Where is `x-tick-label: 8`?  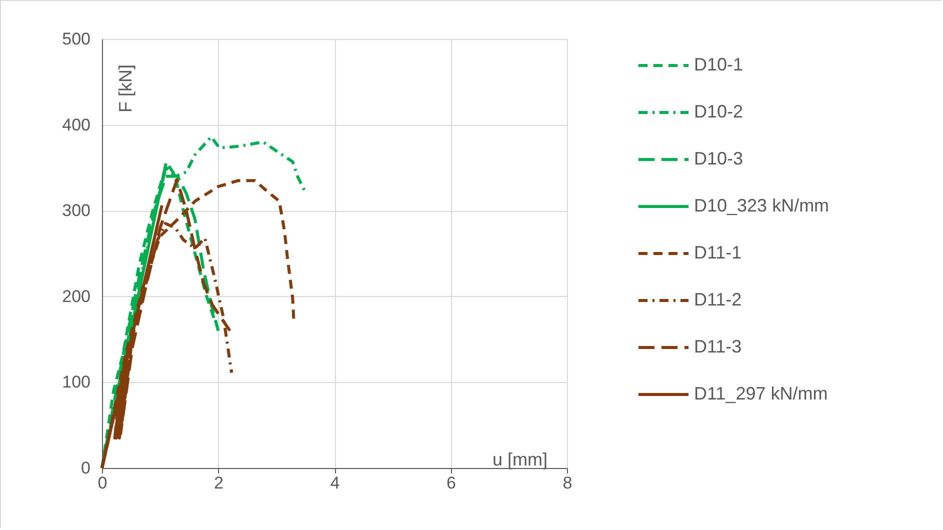
x-tick-label: 8 is located at coordinates (567, 483).